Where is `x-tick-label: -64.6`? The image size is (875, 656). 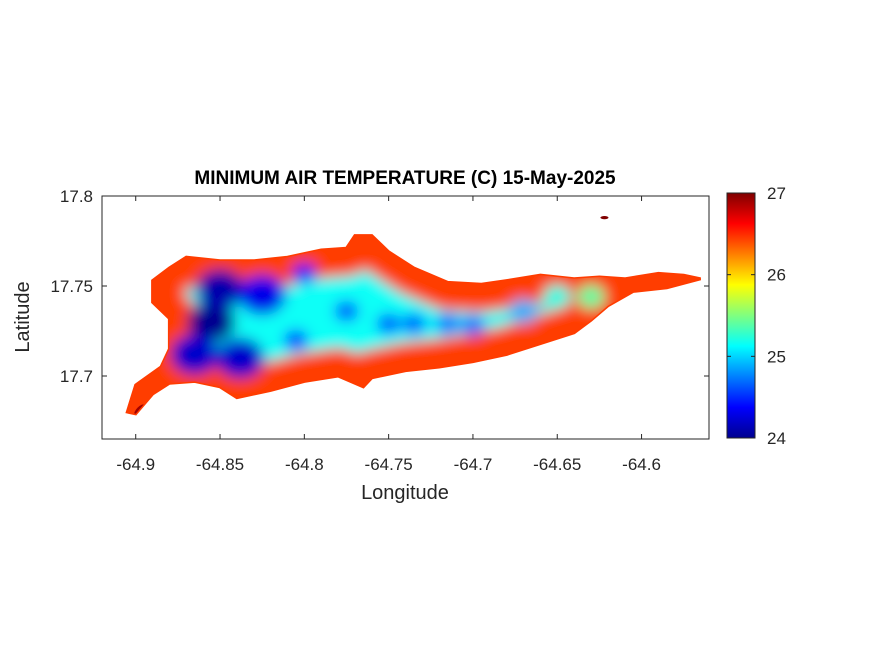
x-tick-label: -64.6 is located at coordinates (641, 464).